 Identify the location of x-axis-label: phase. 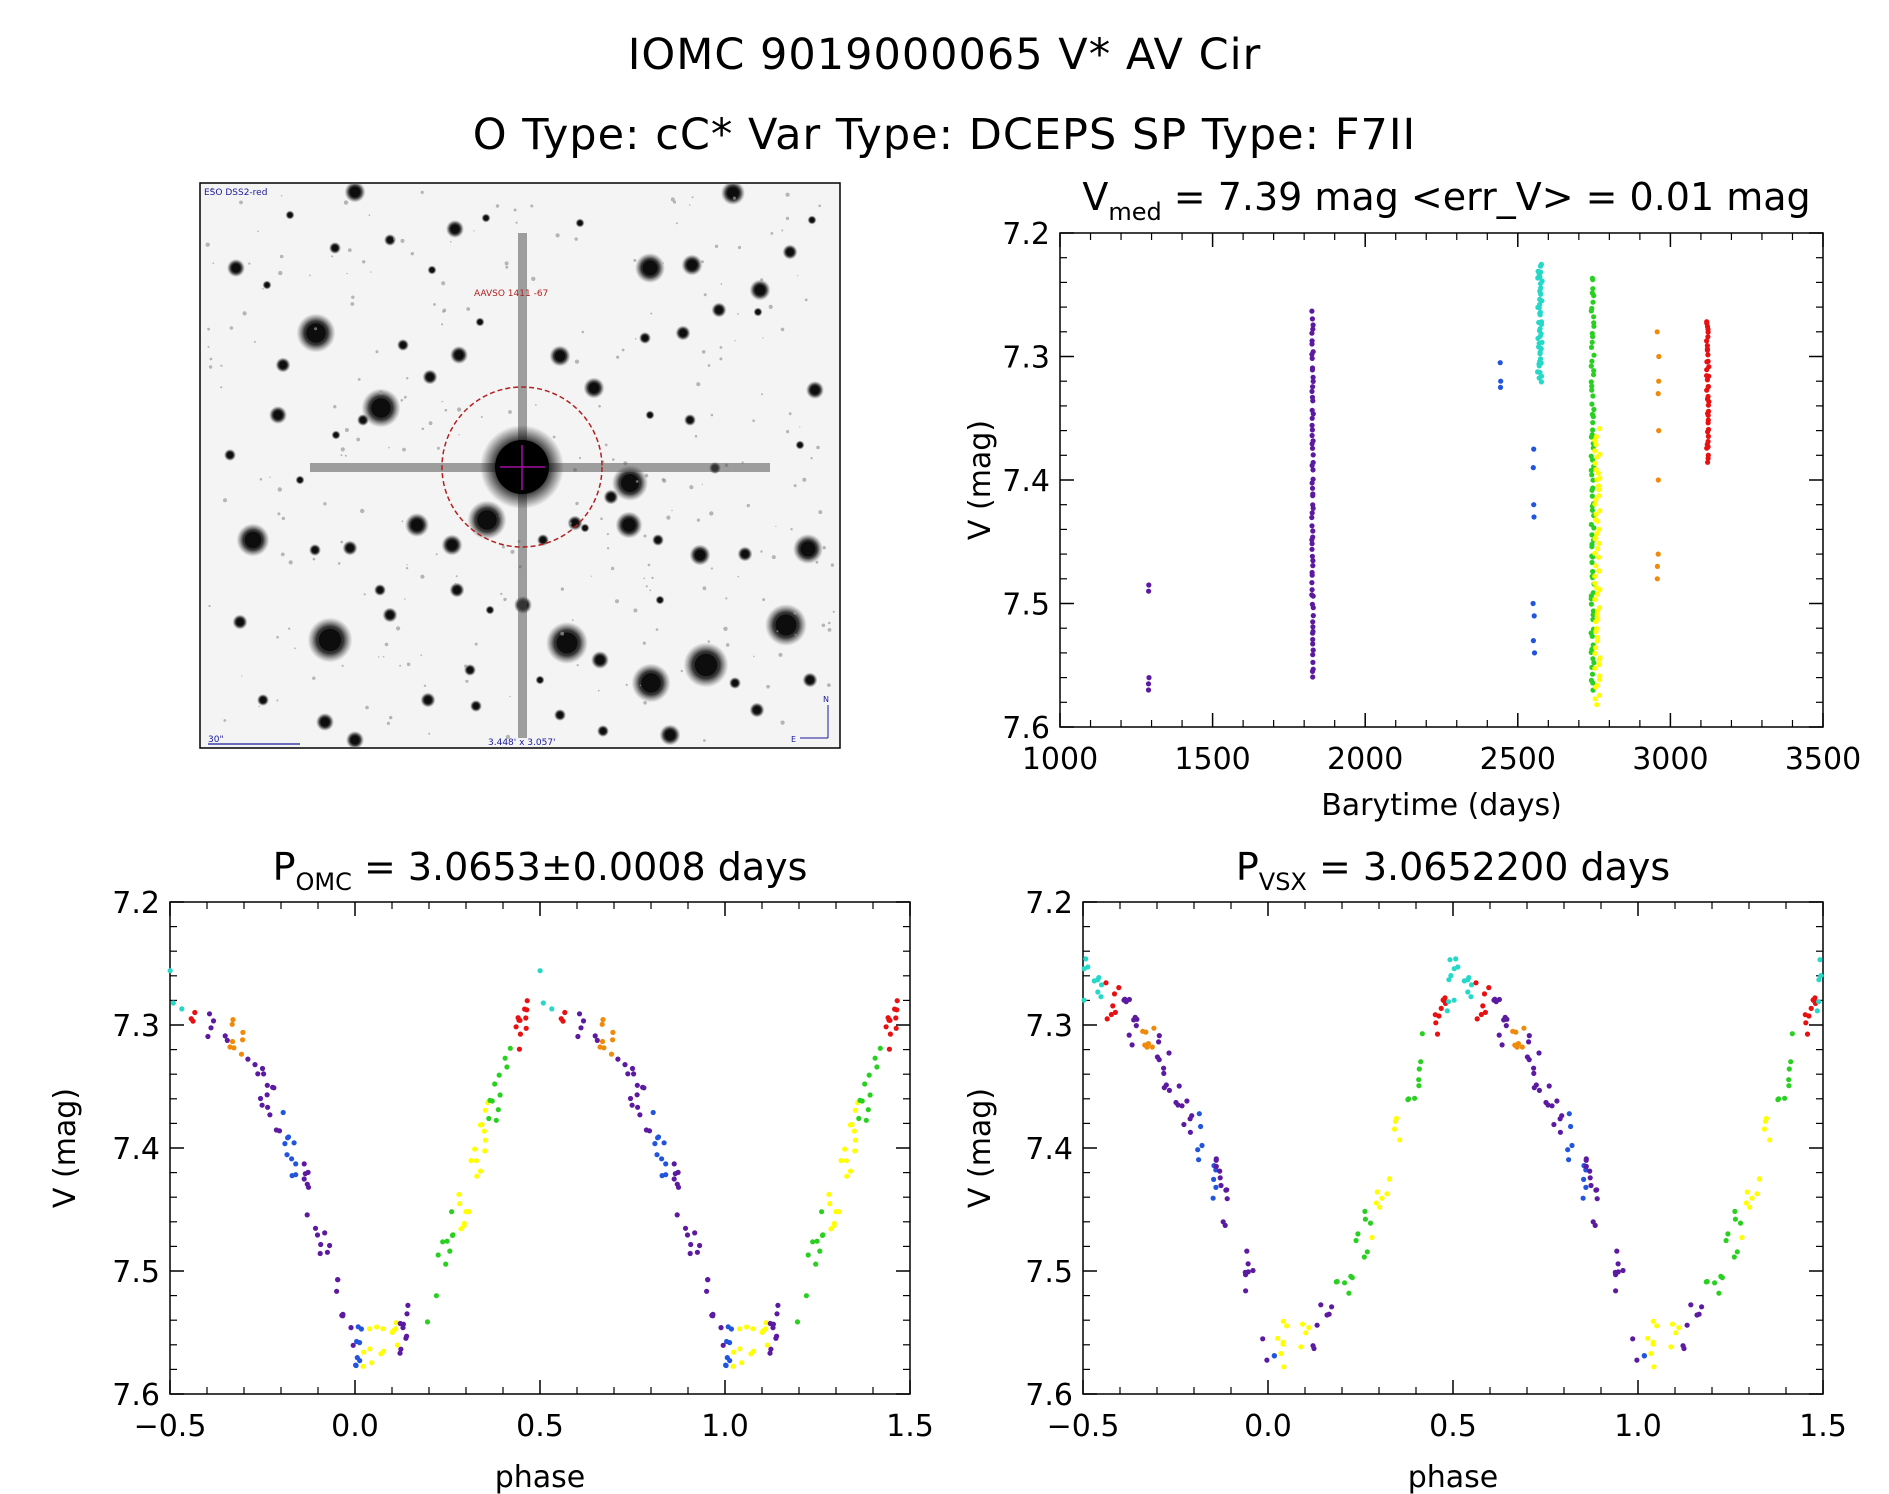
(540, 1477).